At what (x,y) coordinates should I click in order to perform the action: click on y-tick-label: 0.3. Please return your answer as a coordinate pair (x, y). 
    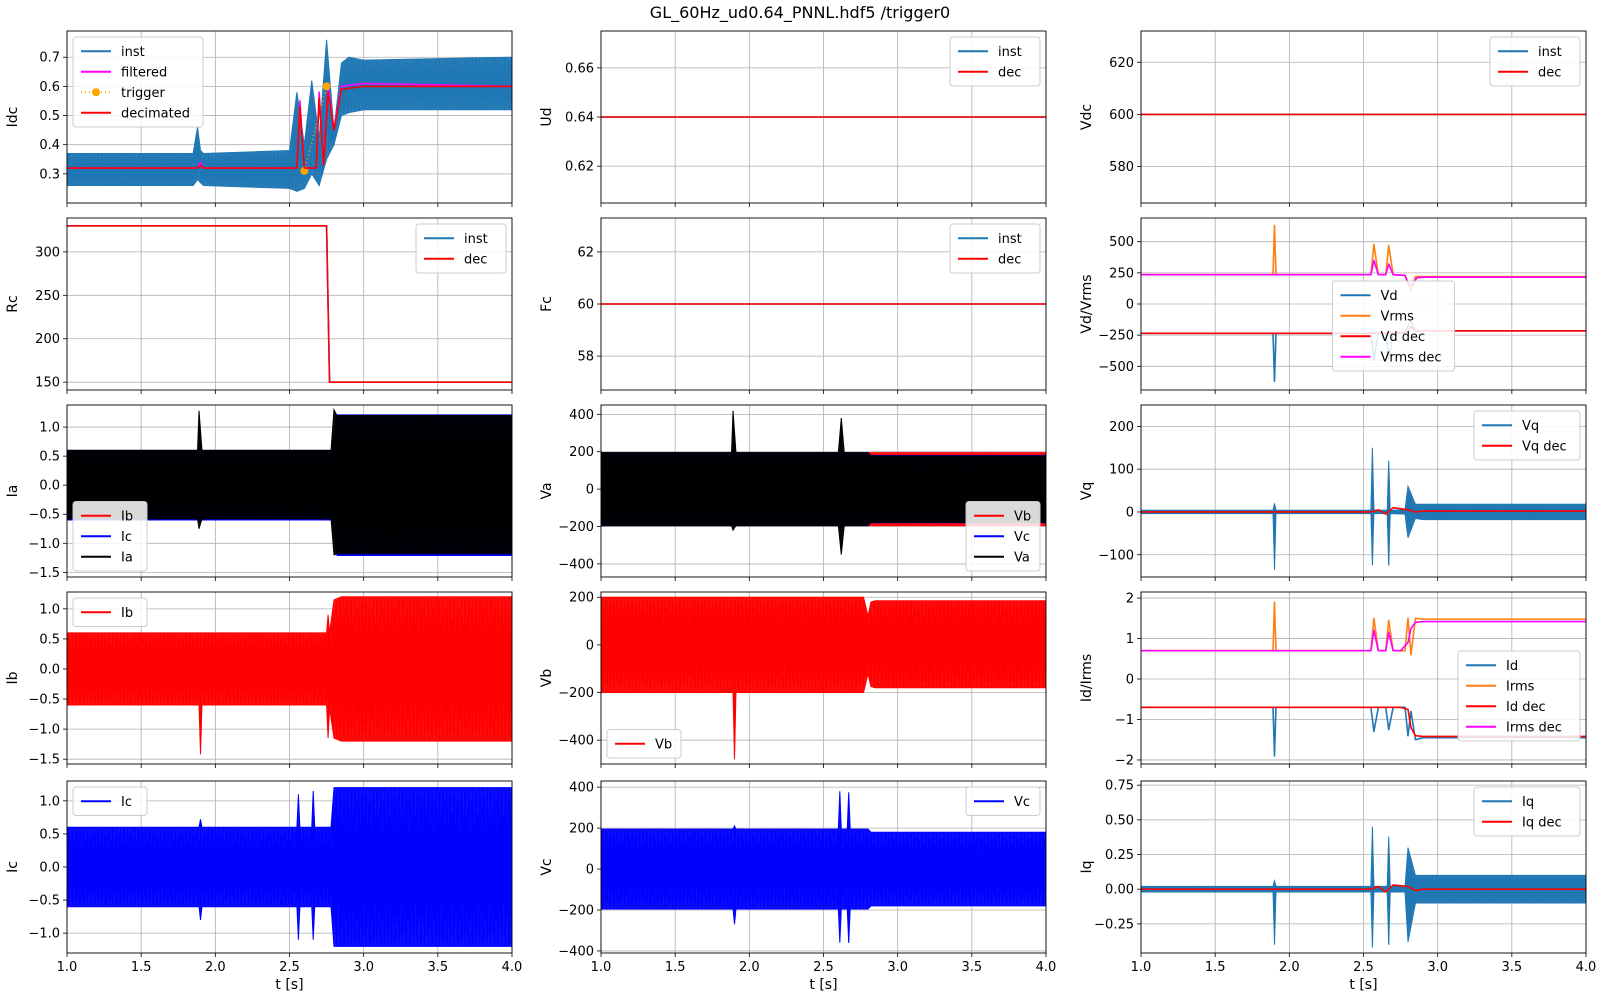
    Looking at the image, I should click on (49, 174).